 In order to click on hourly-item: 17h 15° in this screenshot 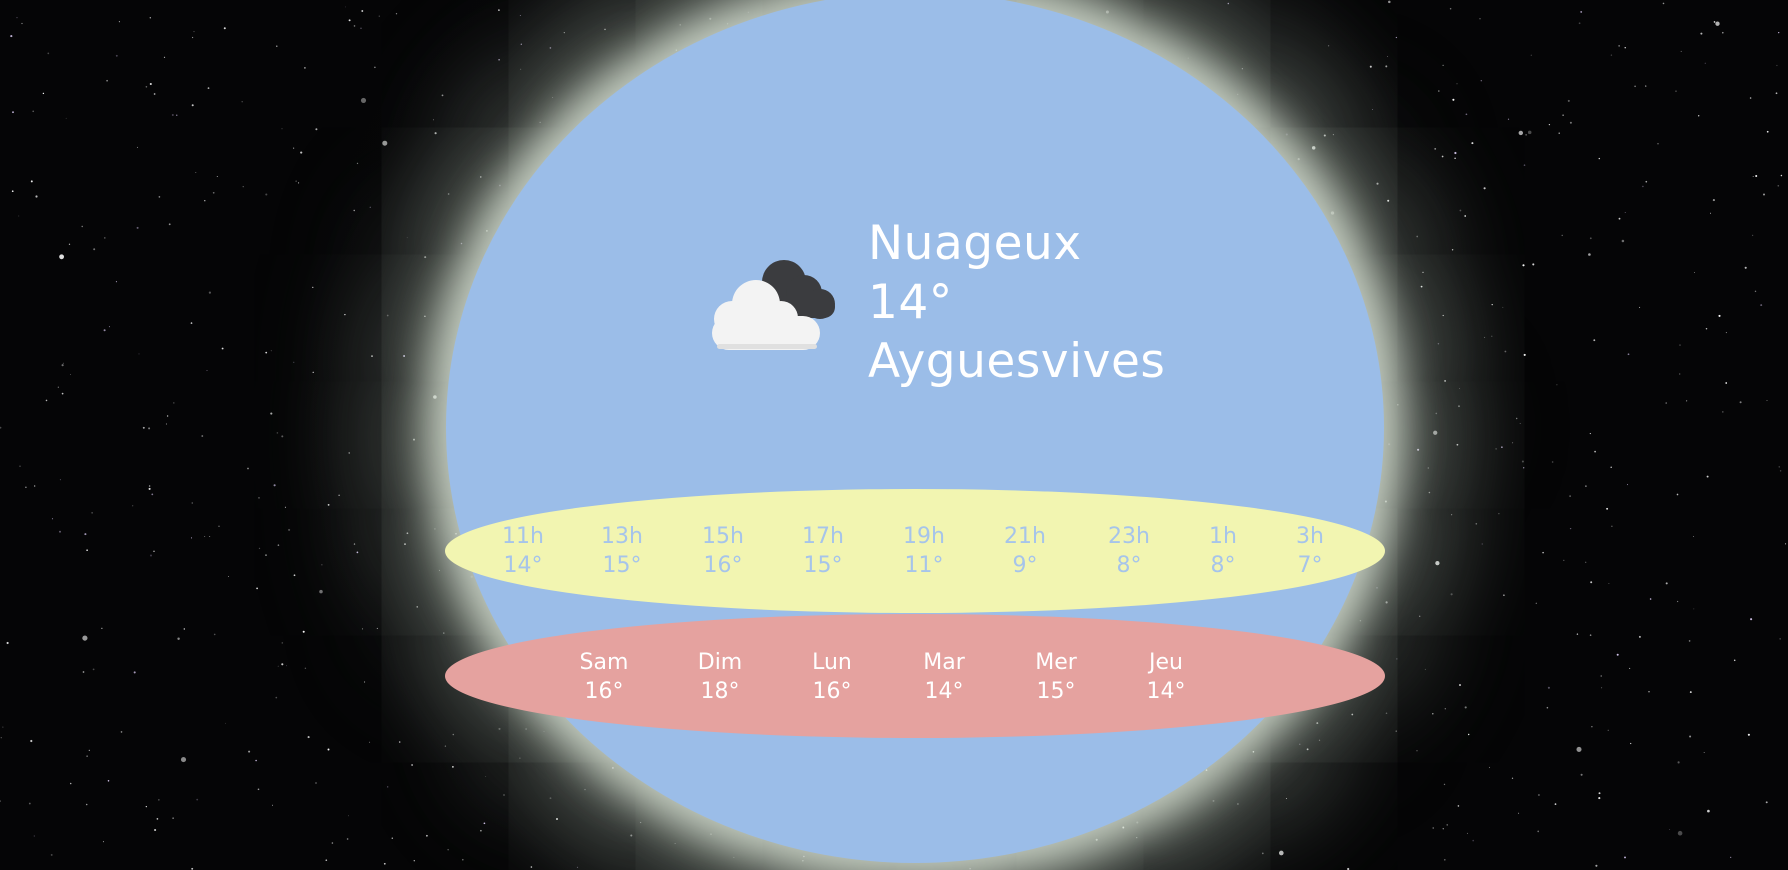, I will do `click(823, 551)`.